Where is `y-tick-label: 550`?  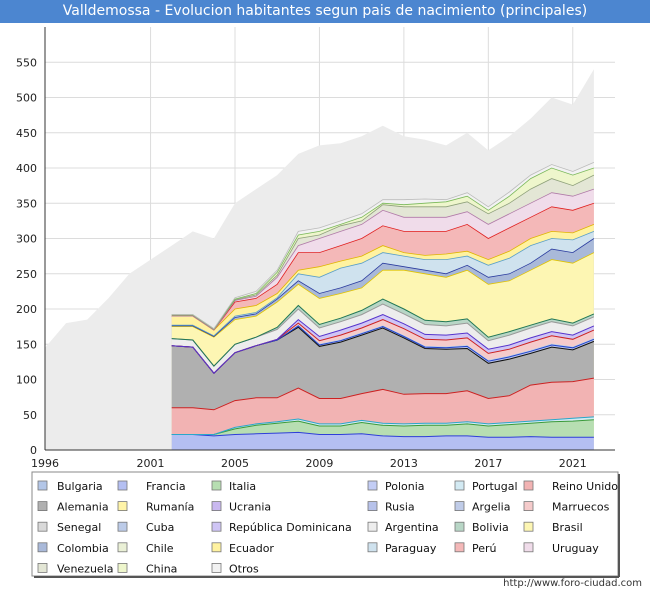
y-tick-label: 550 is located at coordinates (26, 62).